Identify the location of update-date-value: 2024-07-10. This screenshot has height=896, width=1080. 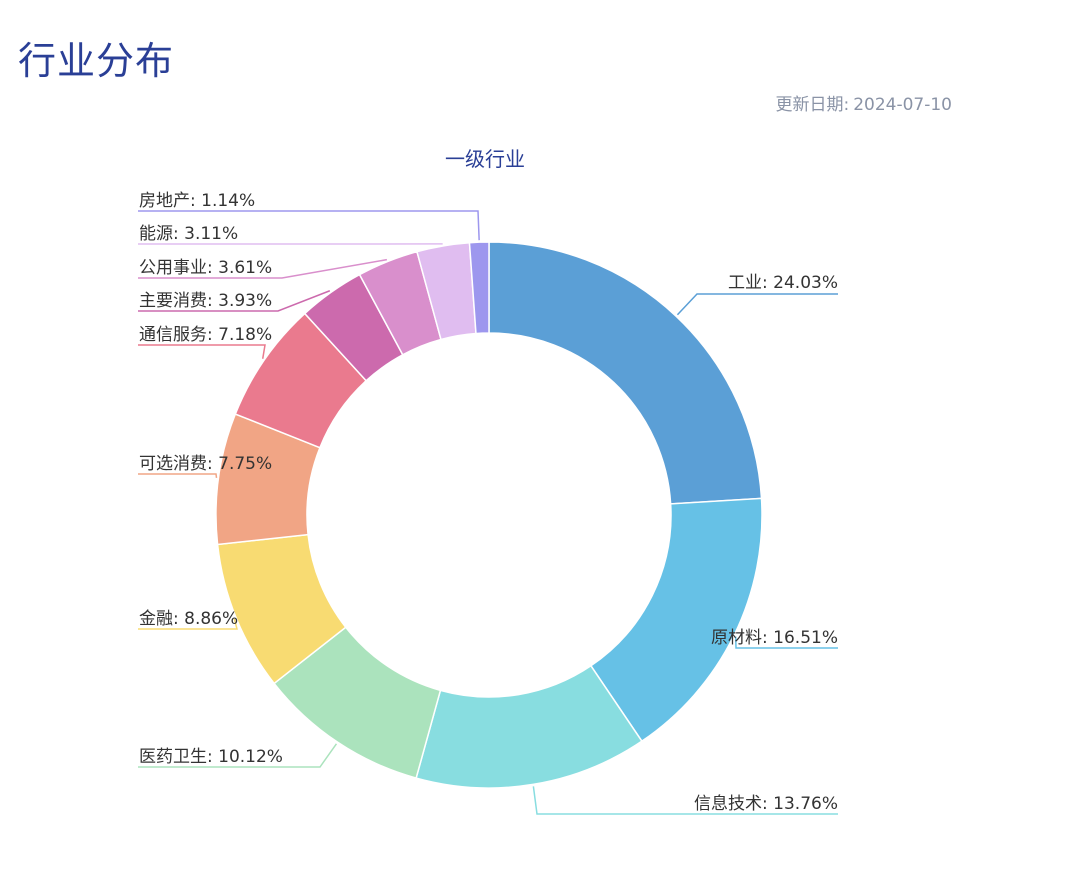
(902, 105).